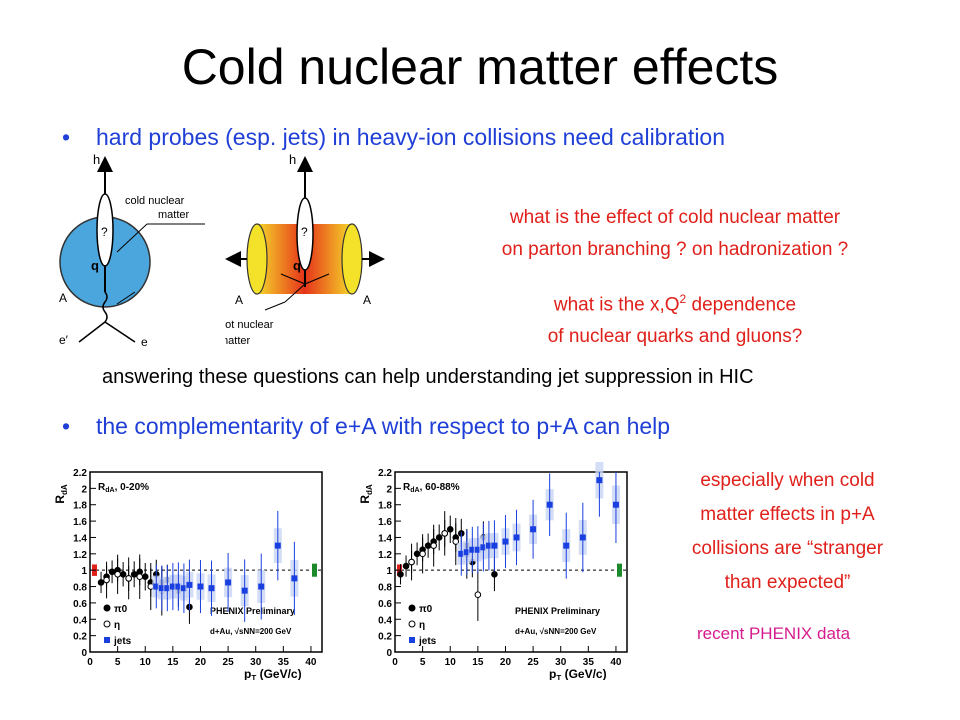 This screenshot has width=960, height=720. What do you see at coordinates (305, 249) in the screenshot?
I see `diagram-AA: ? q h A A hot nuclear matter` at bounding box center [305, 249].